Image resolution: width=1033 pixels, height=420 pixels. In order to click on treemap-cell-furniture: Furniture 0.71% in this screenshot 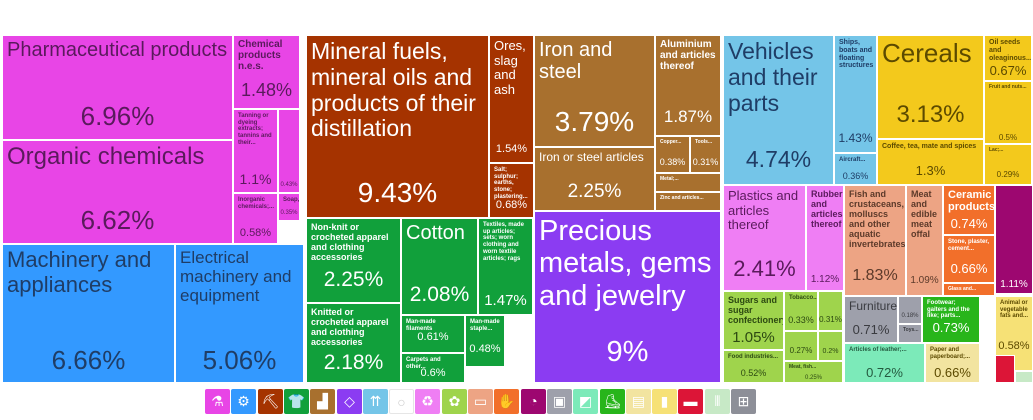, I will do `click(871, 319)`.